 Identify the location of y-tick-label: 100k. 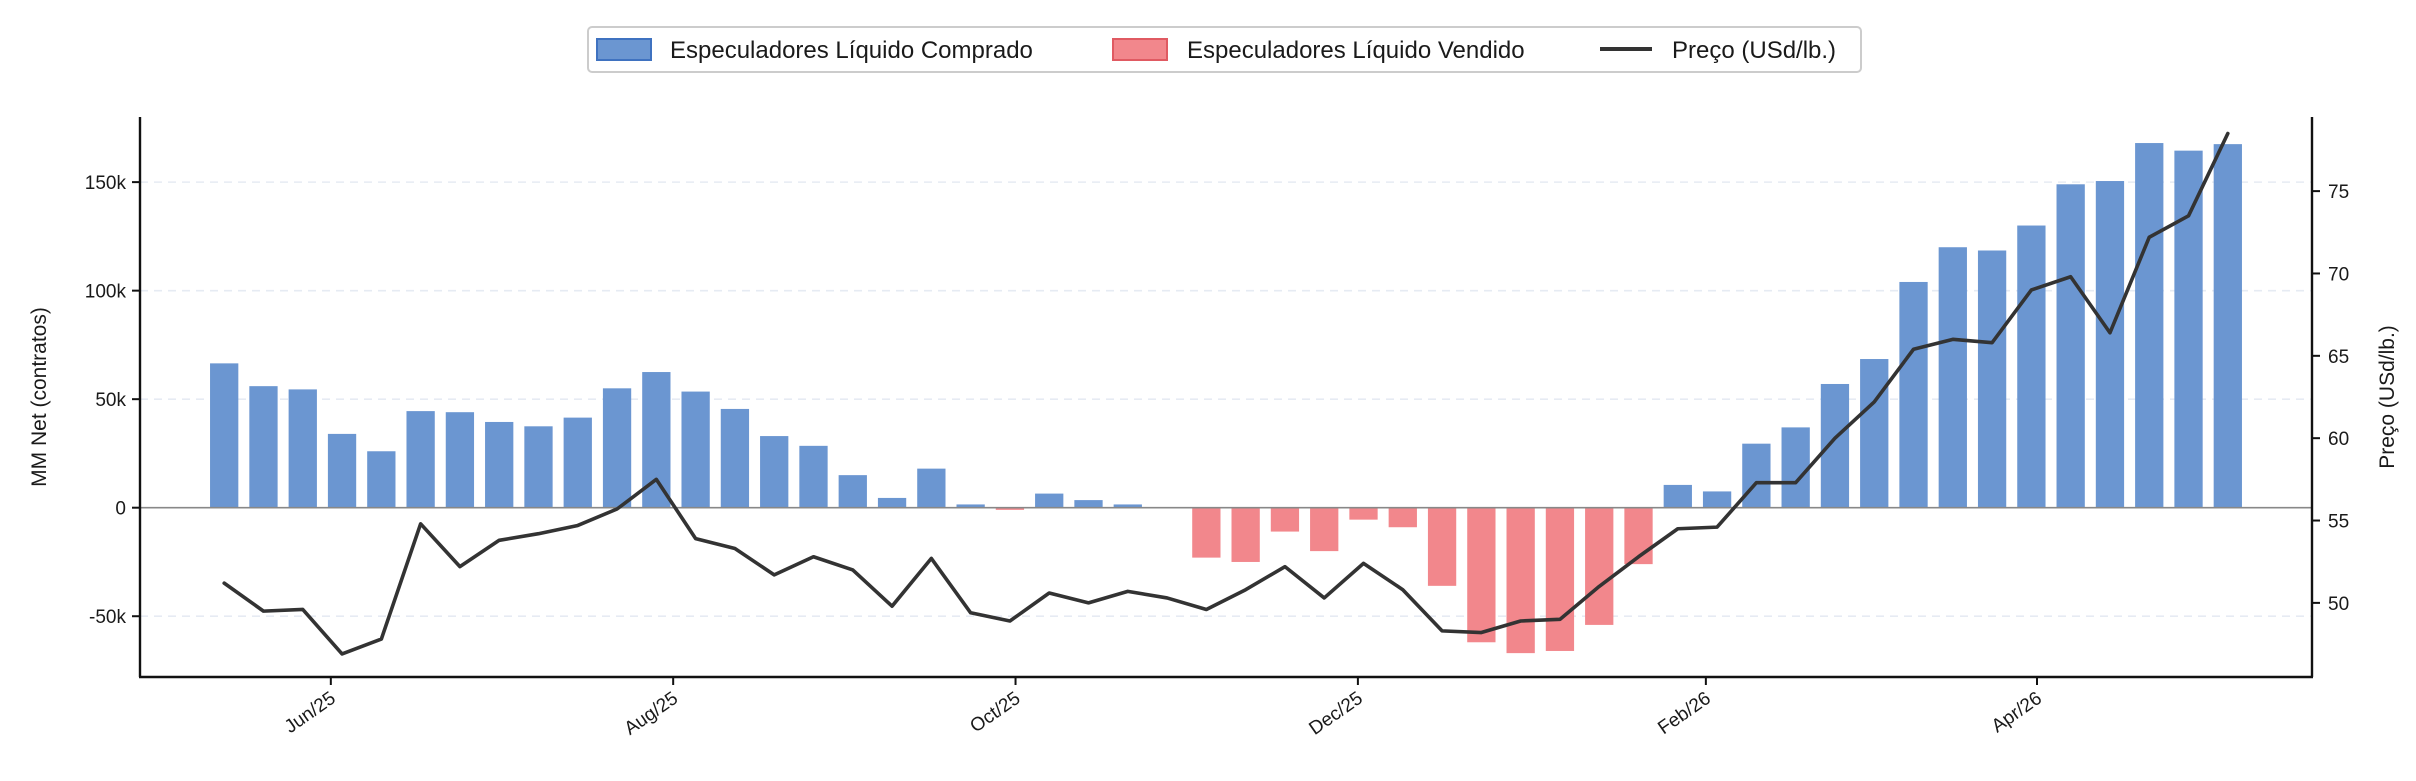
(106, 292).